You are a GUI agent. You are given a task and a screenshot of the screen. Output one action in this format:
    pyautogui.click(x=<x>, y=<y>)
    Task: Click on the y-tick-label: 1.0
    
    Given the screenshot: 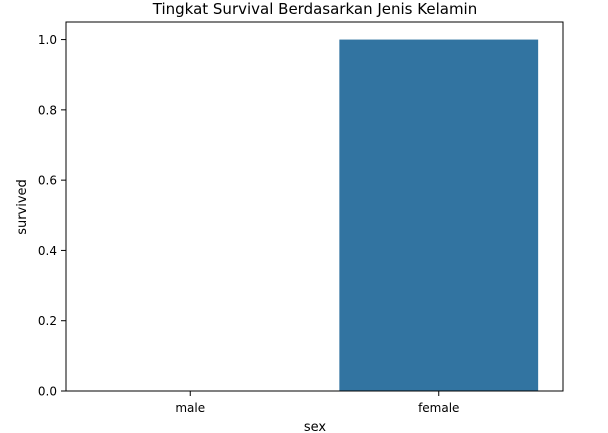 What is the action you would take?
    pyautogui.click(x=47, y=40)
    